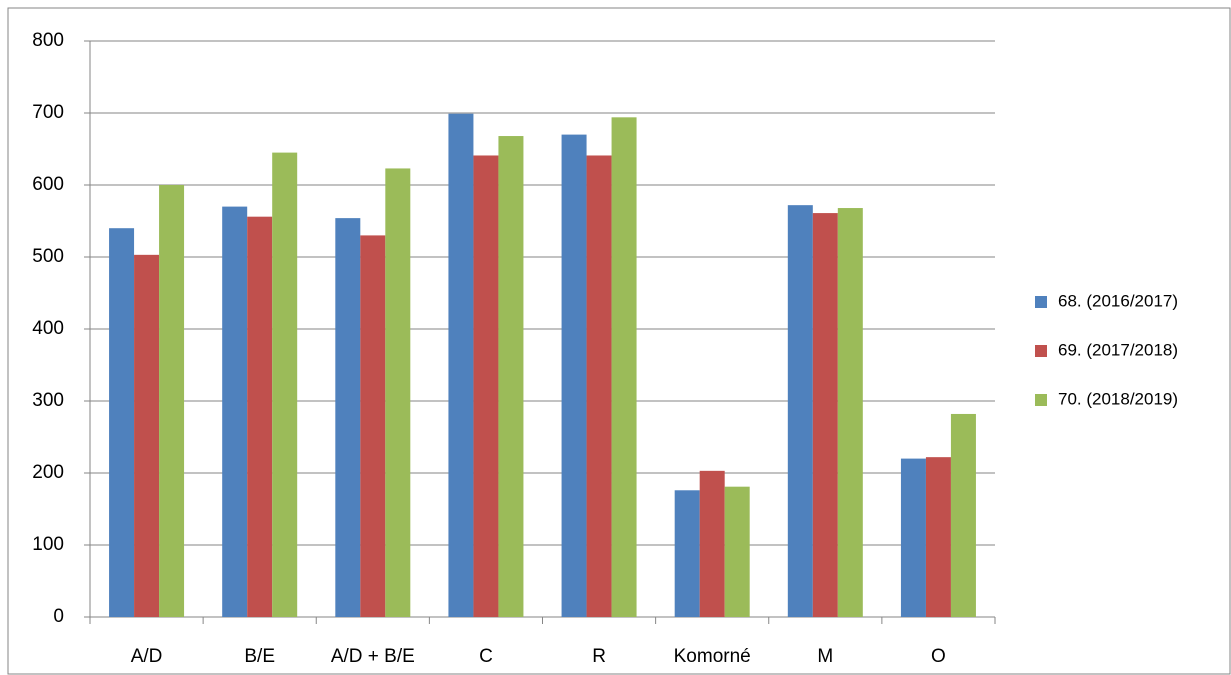 The image size is (1231, 675). What do you see at coordinates (599, 656) in the screenshot?
I see `x-tick-label: R` at bounding box center [599, 656].